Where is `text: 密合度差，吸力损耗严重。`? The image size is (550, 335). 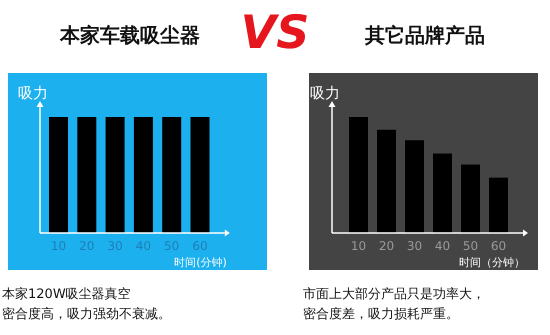
text: 密合度差，吸力损耗严重。 is located at coordinates (381, 314).